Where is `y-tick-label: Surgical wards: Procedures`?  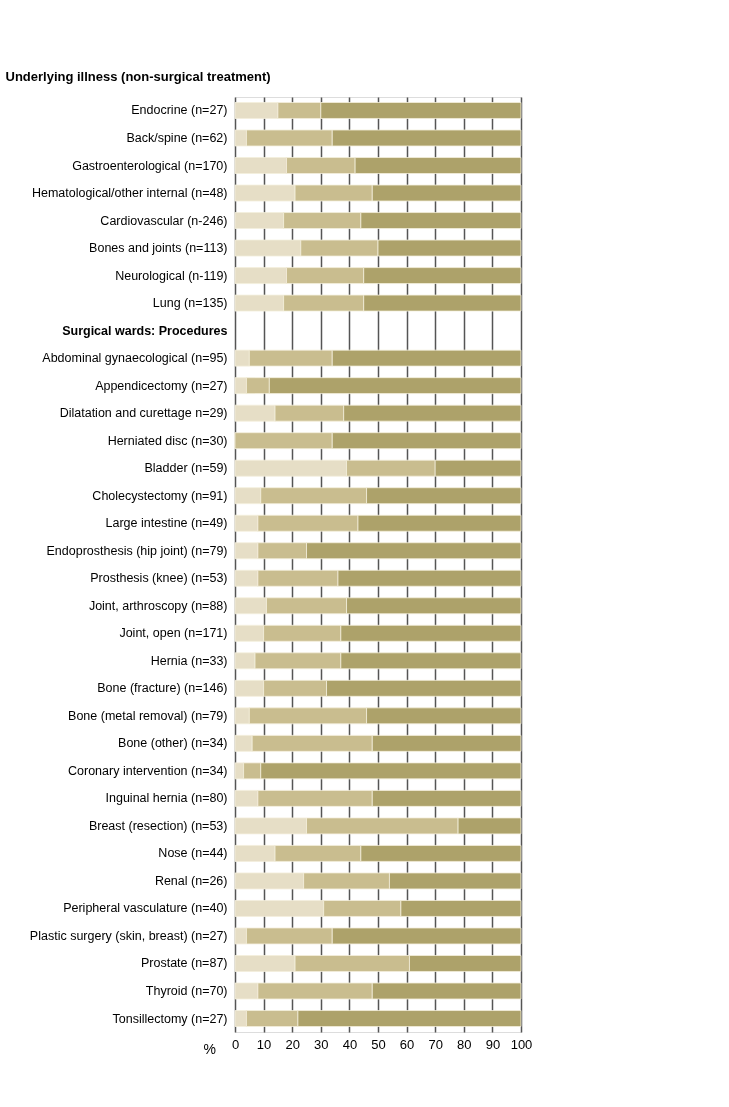
y-tick-label: Surgical wards: Procedures is located at coordinates (145, 330).